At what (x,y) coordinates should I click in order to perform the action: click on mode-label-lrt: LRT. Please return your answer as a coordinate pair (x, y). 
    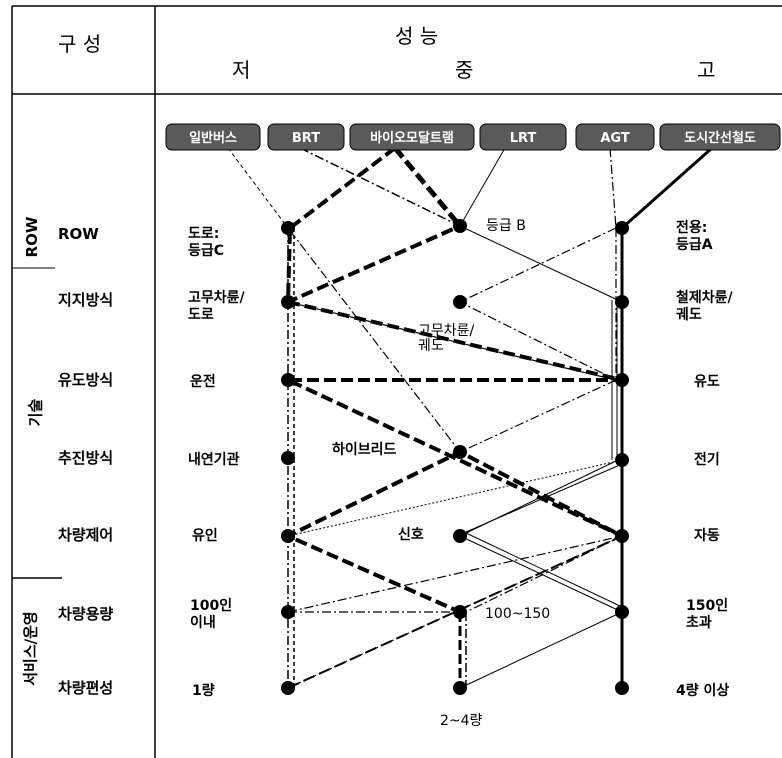
    Looking at the image, I should click on (523, 138).